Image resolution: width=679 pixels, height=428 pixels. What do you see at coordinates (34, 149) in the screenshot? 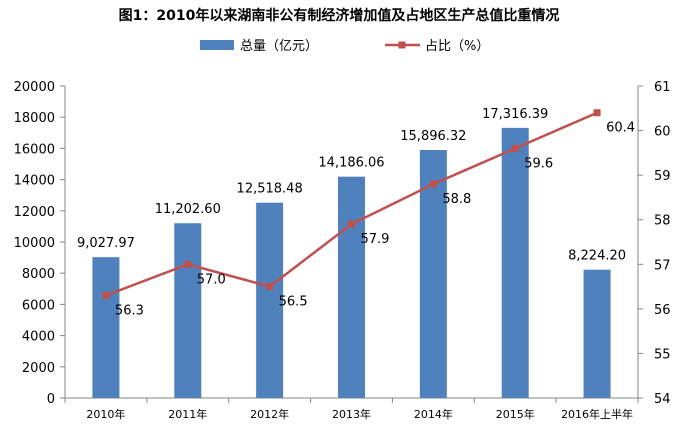
I see `left-tick-label: 16000` at bounding box center [34, 149].